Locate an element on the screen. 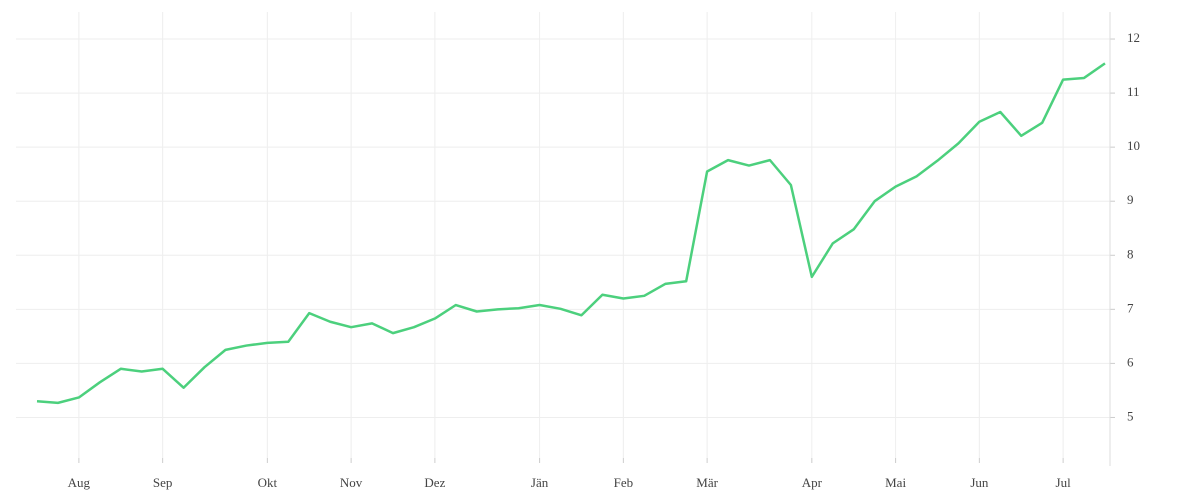  y-tick-label: 8 is located at coordinates (1130, 253).